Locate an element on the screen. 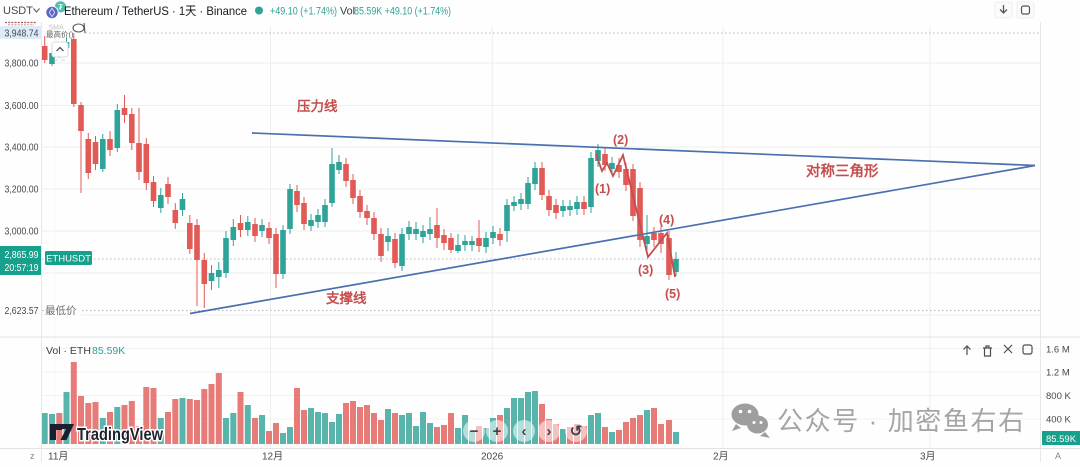 The width and height of the screenshot is (1080, 467). svg-text: 1.6 M is located at coordinates (1058, 350).